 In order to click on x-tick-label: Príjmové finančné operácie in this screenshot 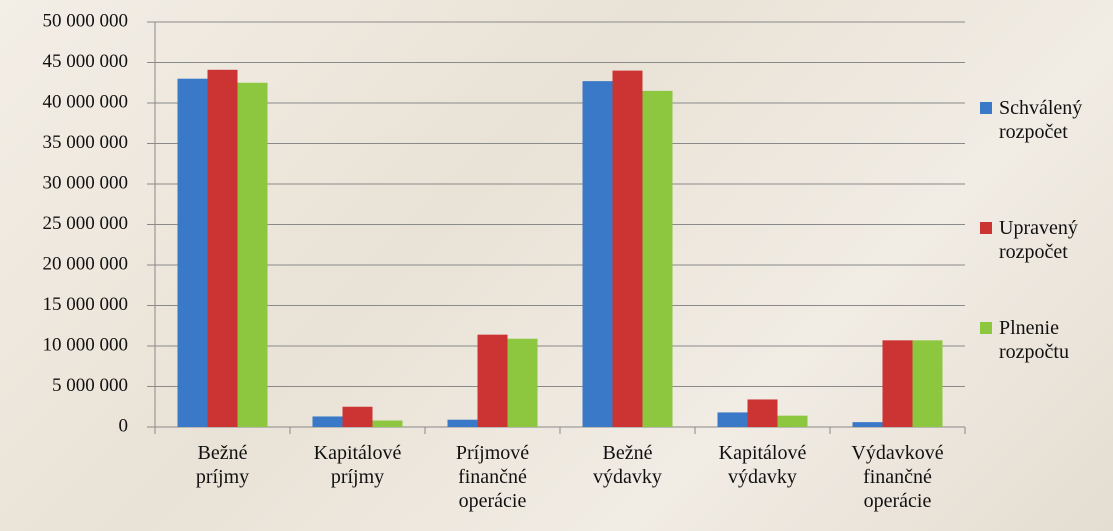, I will do `click(492, 477)`.